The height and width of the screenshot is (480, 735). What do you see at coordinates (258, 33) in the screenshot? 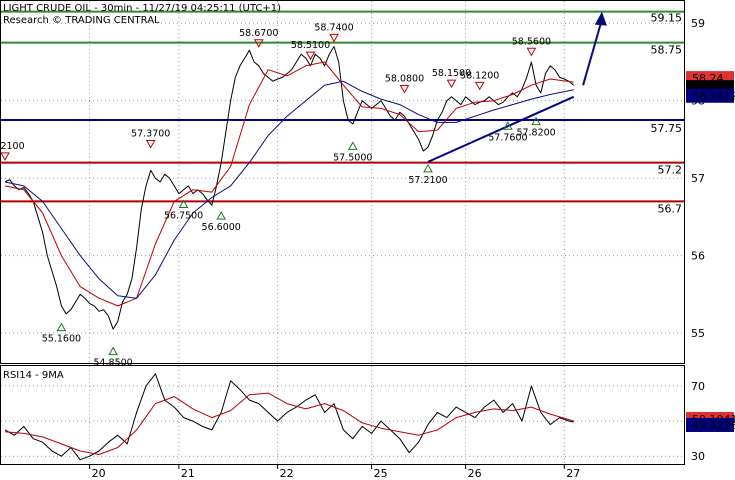
I see `peak-label: 58.6700` at bounding box center [258, 33].